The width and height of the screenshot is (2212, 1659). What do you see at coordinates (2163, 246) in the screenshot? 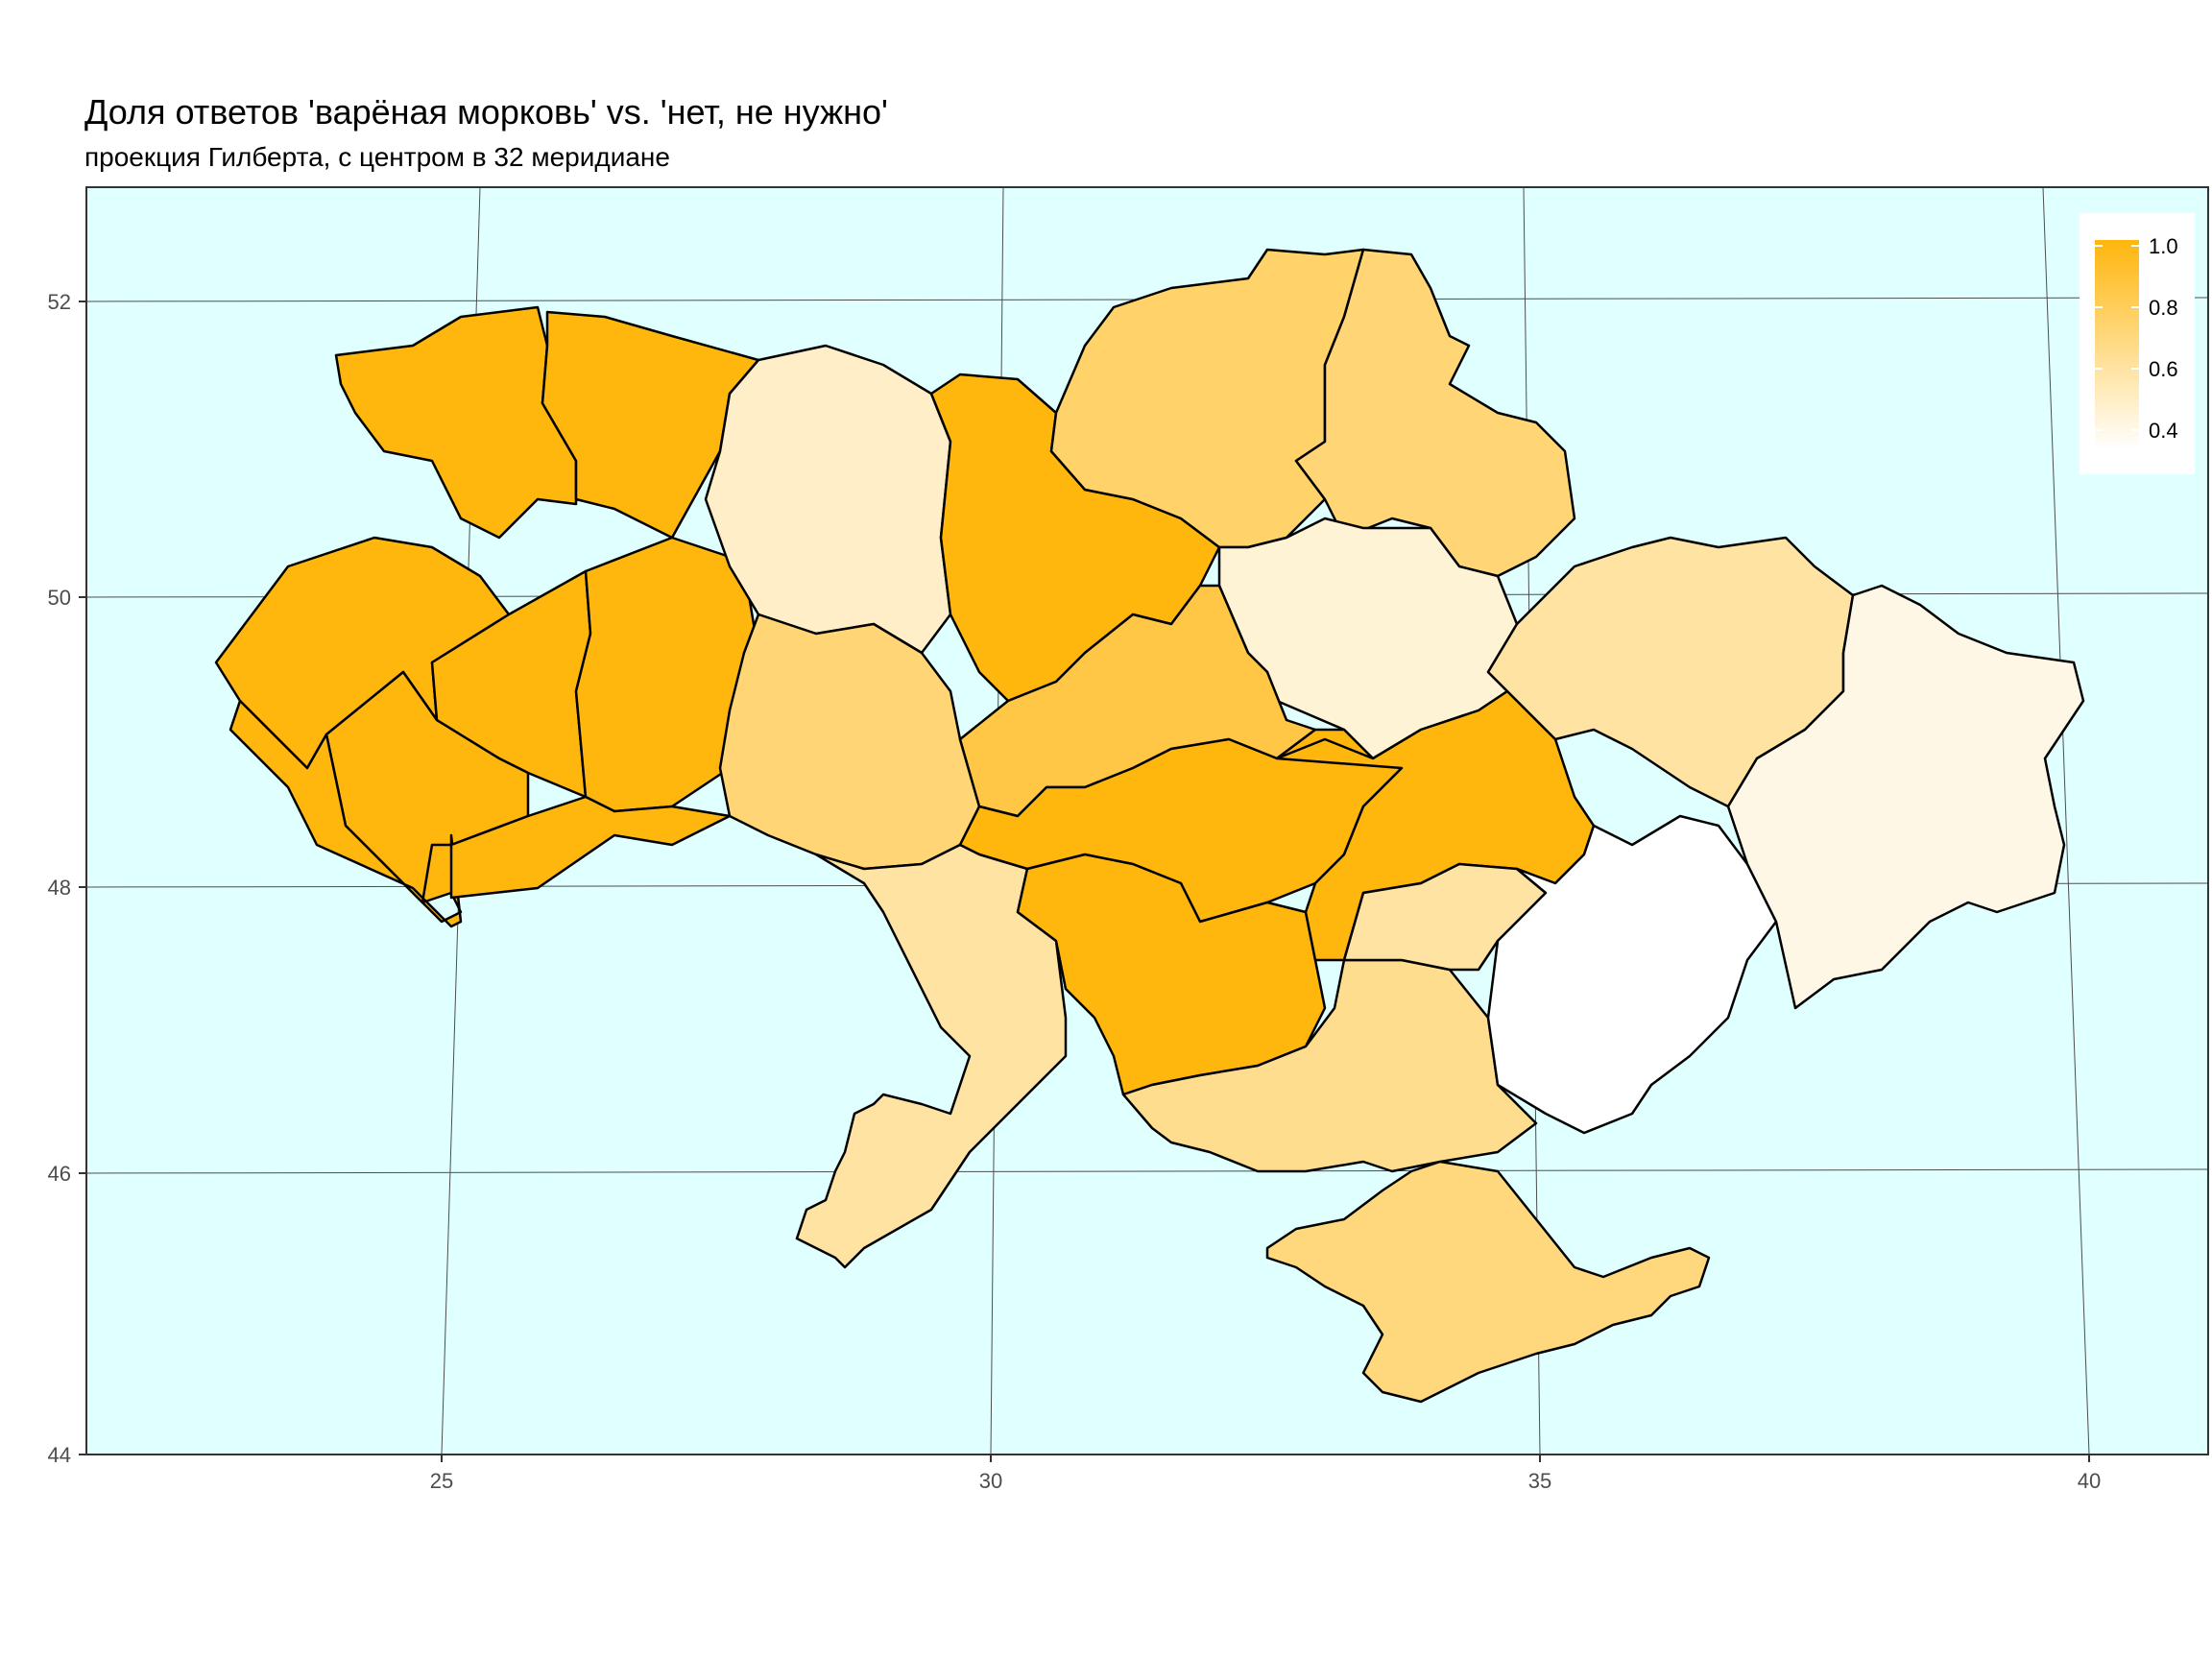
I see `legend-label: 1.0` at bounding box center [2163, 246].